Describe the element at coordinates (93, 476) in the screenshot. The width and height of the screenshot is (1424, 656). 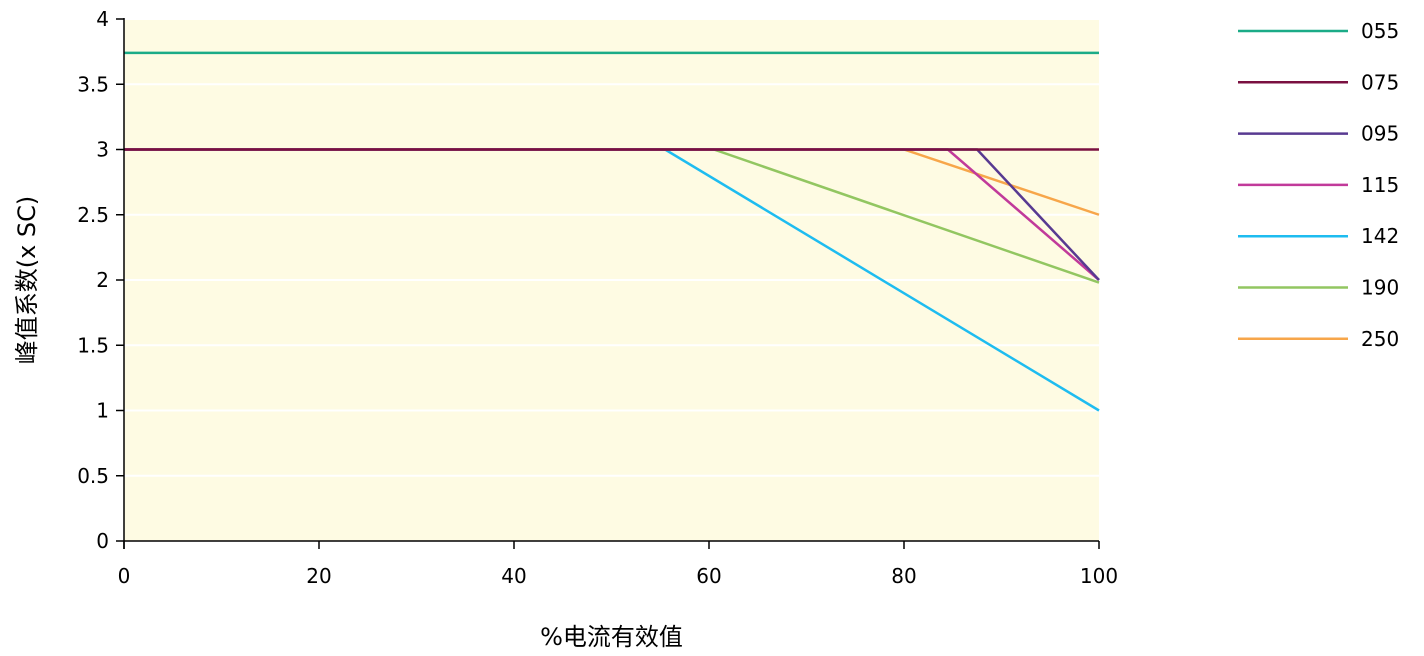
I see `y-tick-label: 0.5` at that location.